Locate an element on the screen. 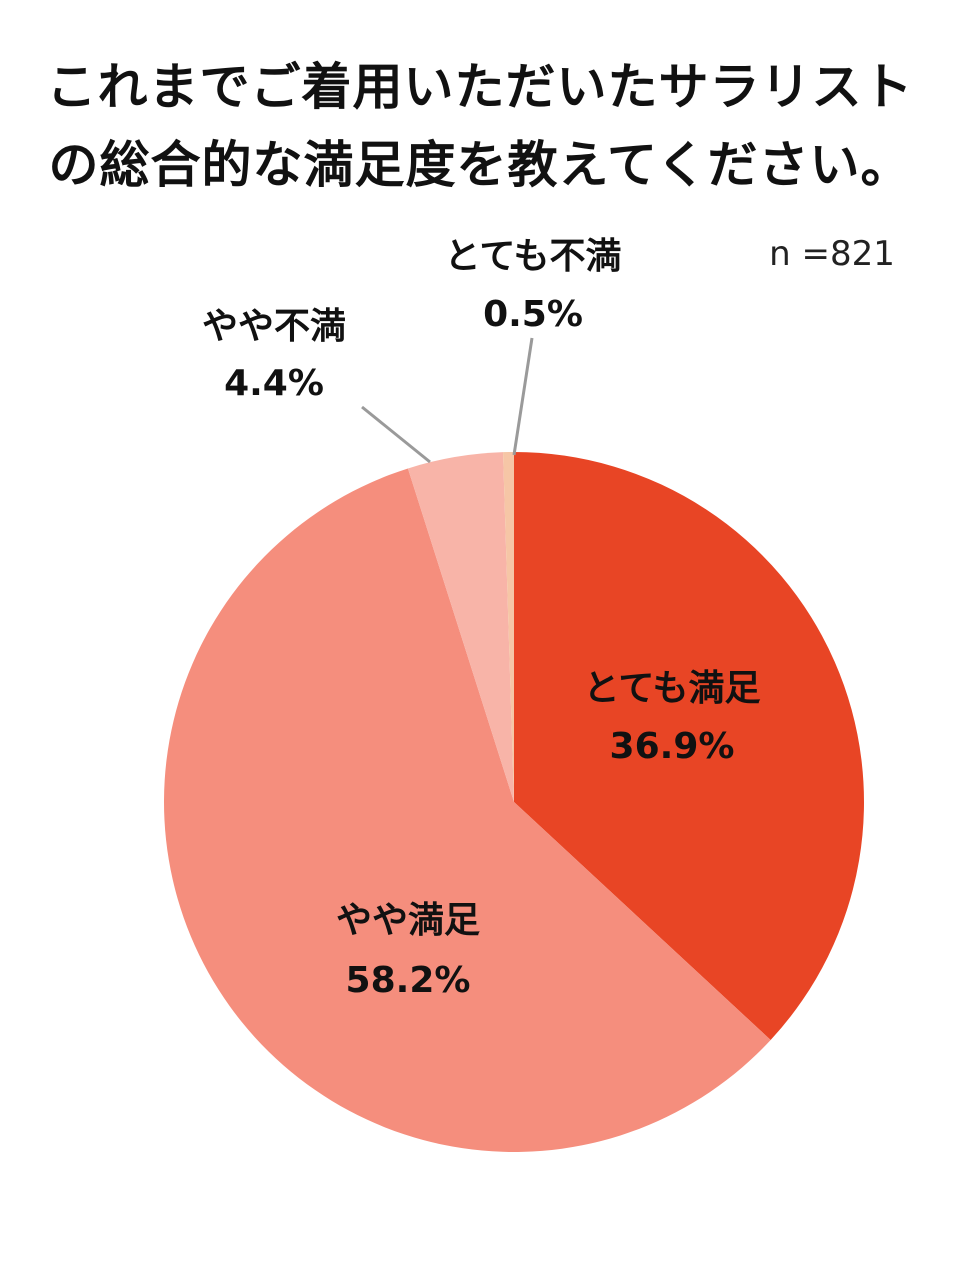 The height and width of the screenshot is (1280, 960). slice-2-label: やや満足 is located at coordinates (408, 920).